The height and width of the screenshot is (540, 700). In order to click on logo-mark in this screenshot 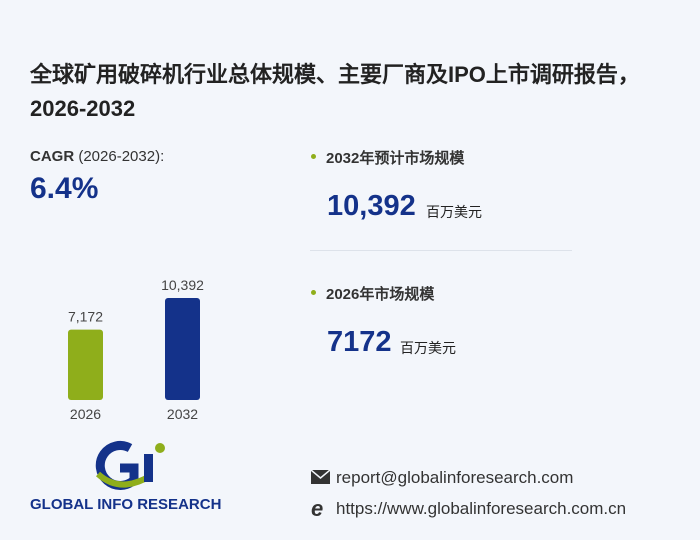, I will do `click(130, 465)`.